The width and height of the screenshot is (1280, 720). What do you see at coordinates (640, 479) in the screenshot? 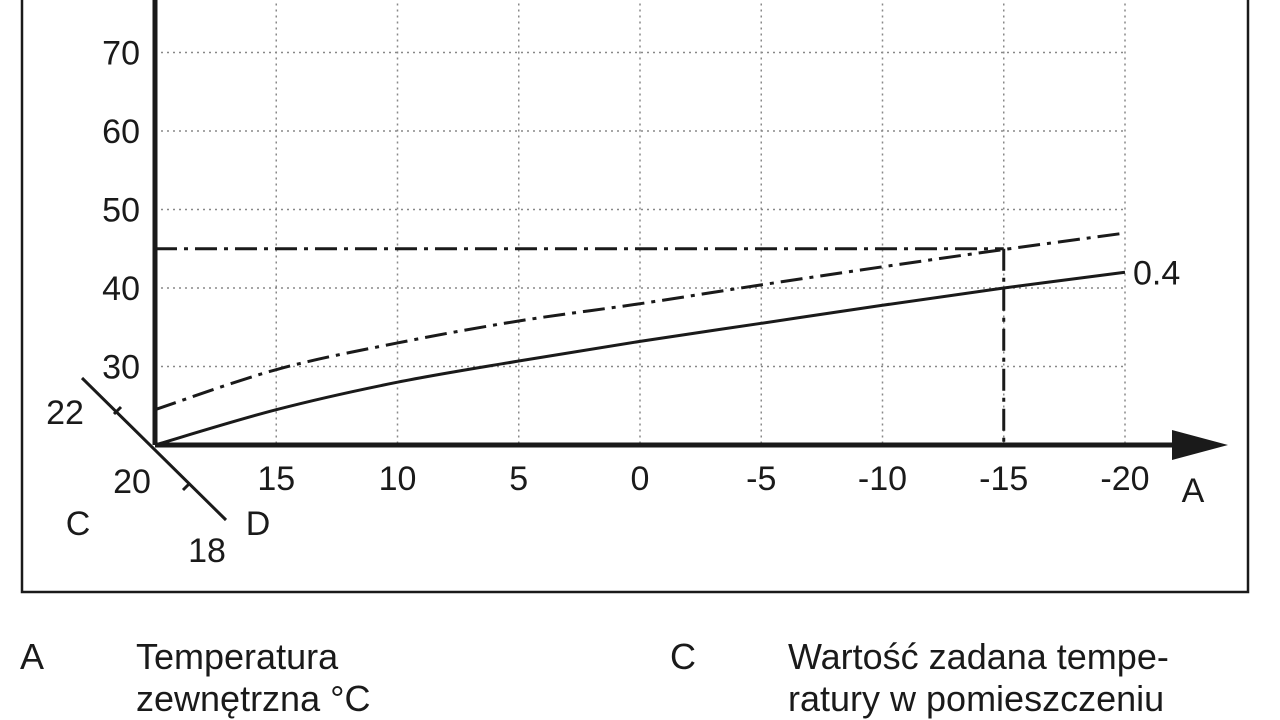
I see `x-tick-label: 0` at bounding box center [640, 479].